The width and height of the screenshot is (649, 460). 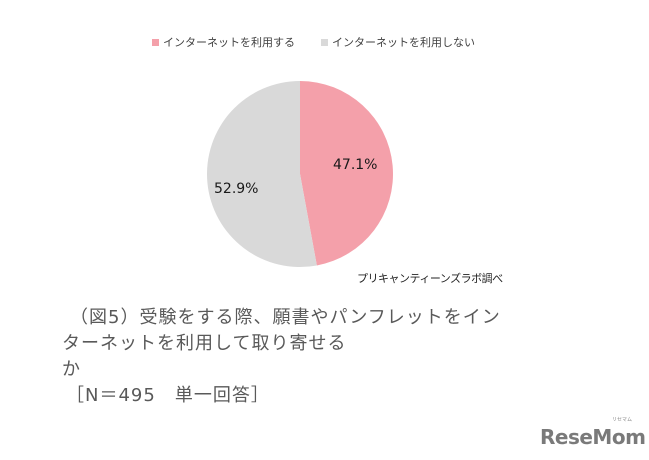 I want to click on legend-swatch-pink, so click(x=155, y=42).